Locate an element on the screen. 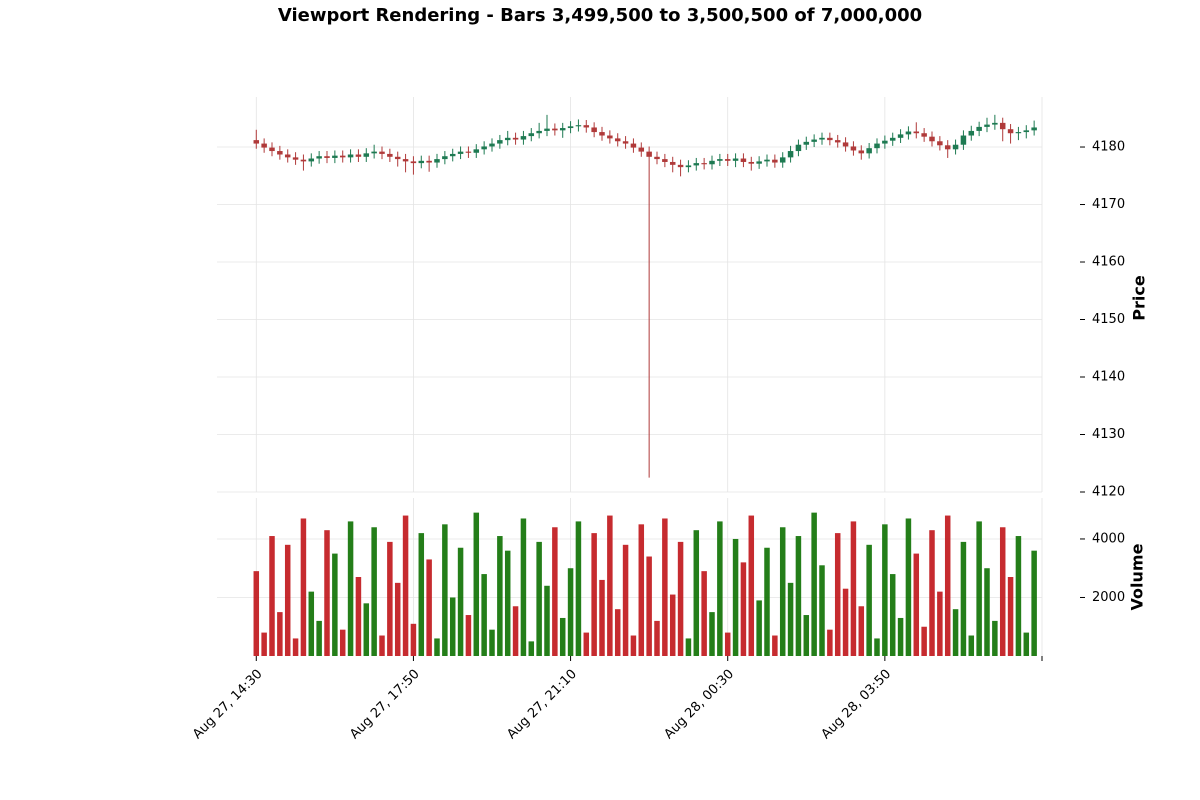  x-tick-label: Aug 27, 14:30 is located at coordinates (228, 705).